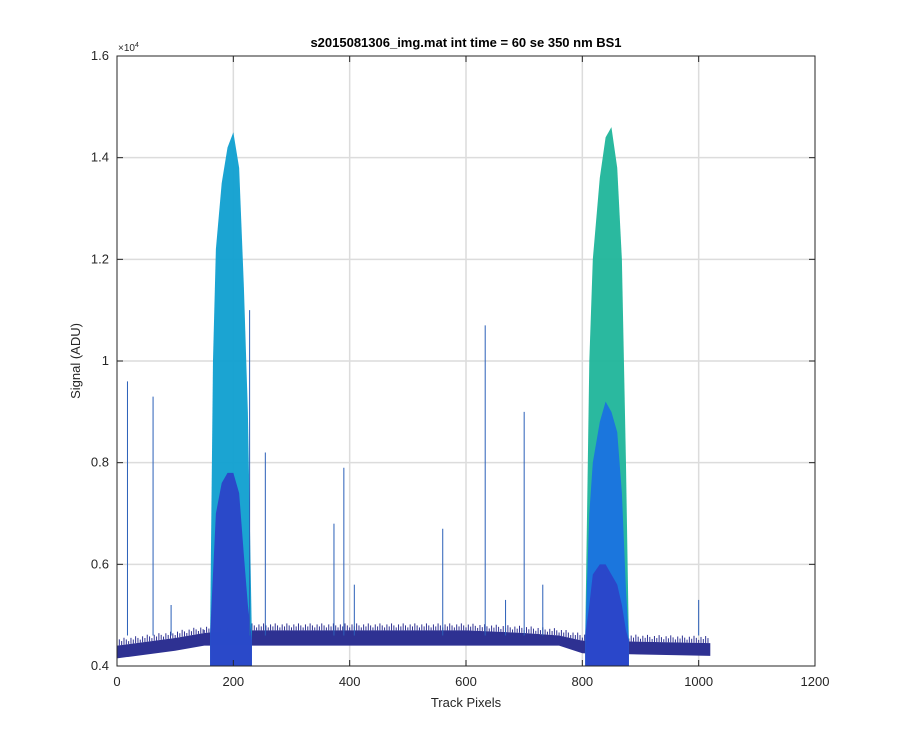 This screenshot has height=750, width=900. Describe the element at coordinates (100, 665) in the screenshot. I see `y-tick-label: 0.4` at that location.